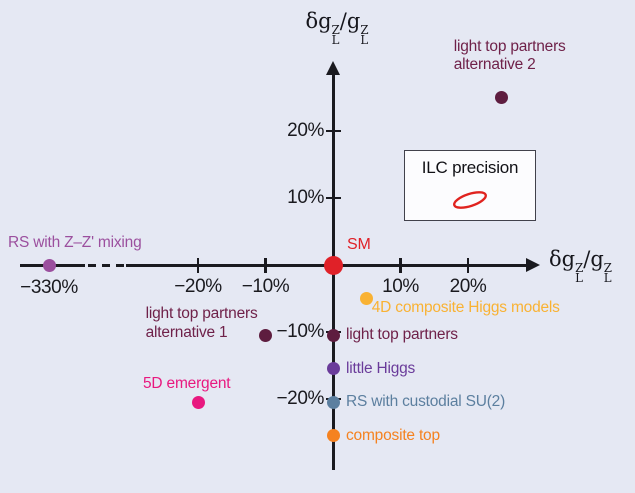 Image resolution: width=635 pixels, height=493 pixels. I want to click on point-label-light-top-partners-alt2: light top partners alternative 2, so click(509, 55).